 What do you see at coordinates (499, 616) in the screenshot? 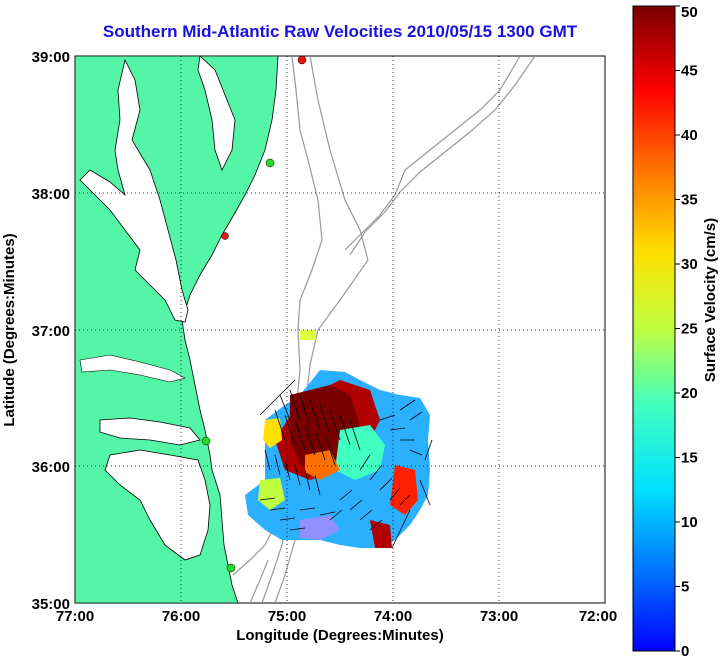
I see `x-tick-label: 73:00` at bounding box center [499, 616].